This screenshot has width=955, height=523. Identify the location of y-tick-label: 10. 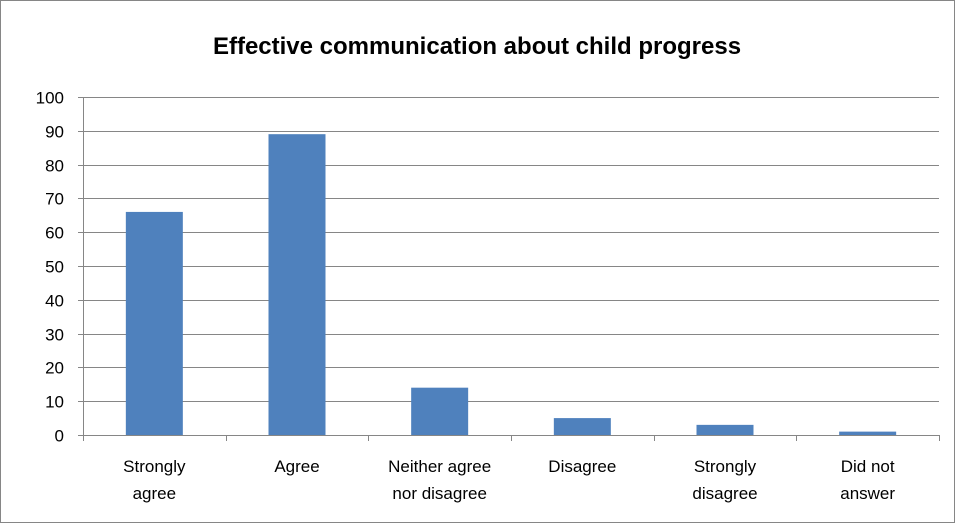
(54, 402).